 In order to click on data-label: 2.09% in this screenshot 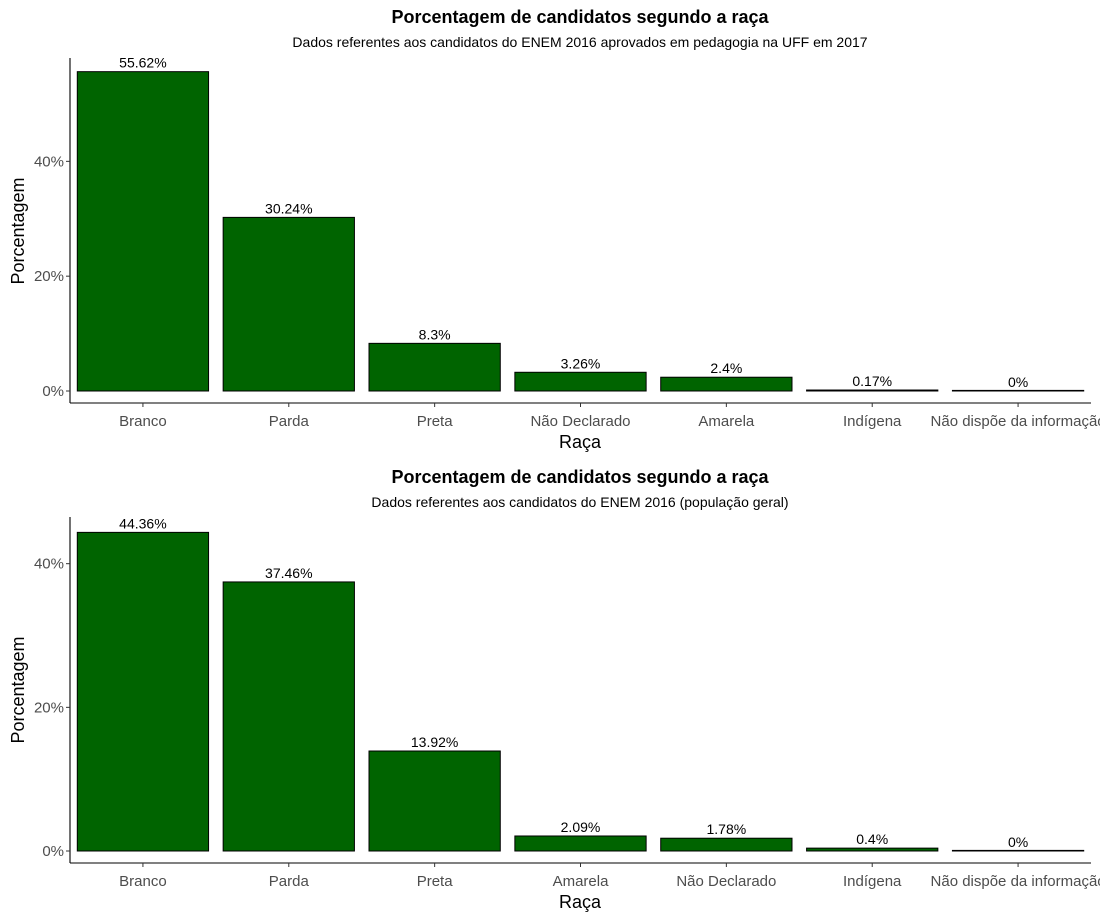, I will do `click(581, 827)`.